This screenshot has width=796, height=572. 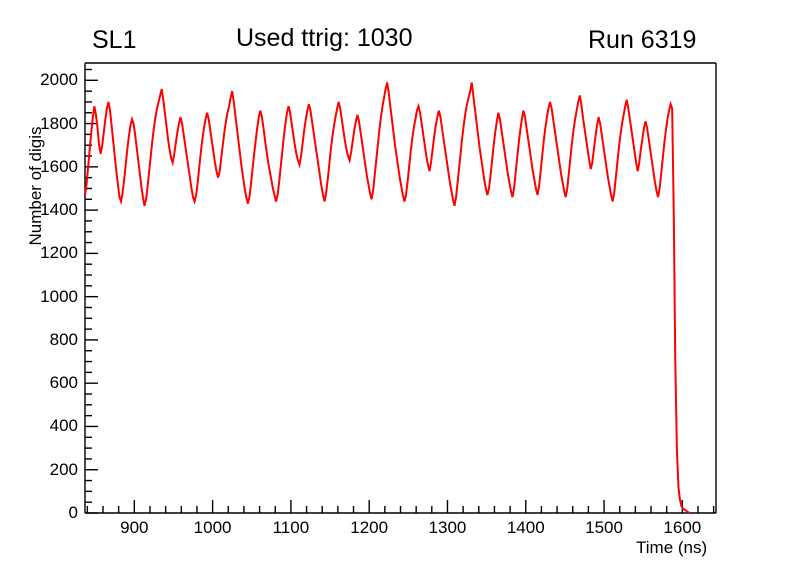 I want to click on y-tick-label: 0, so click(x=73, y=512).